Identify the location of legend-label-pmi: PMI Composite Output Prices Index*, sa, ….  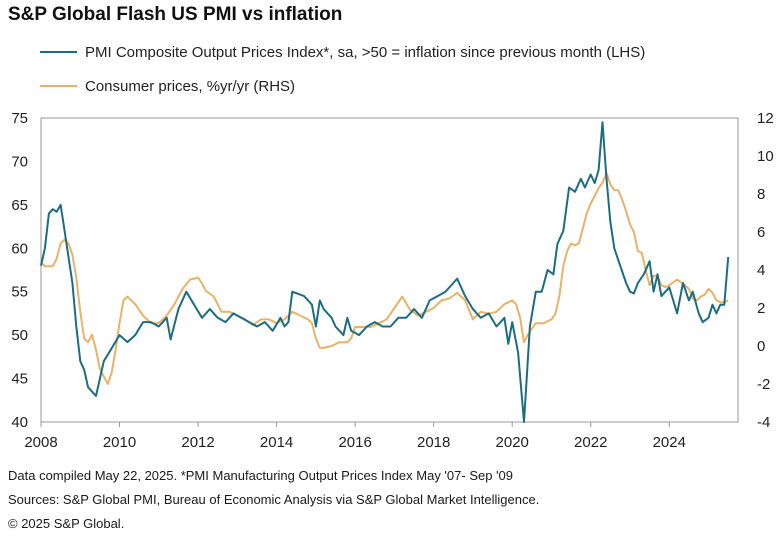
(365, 52).